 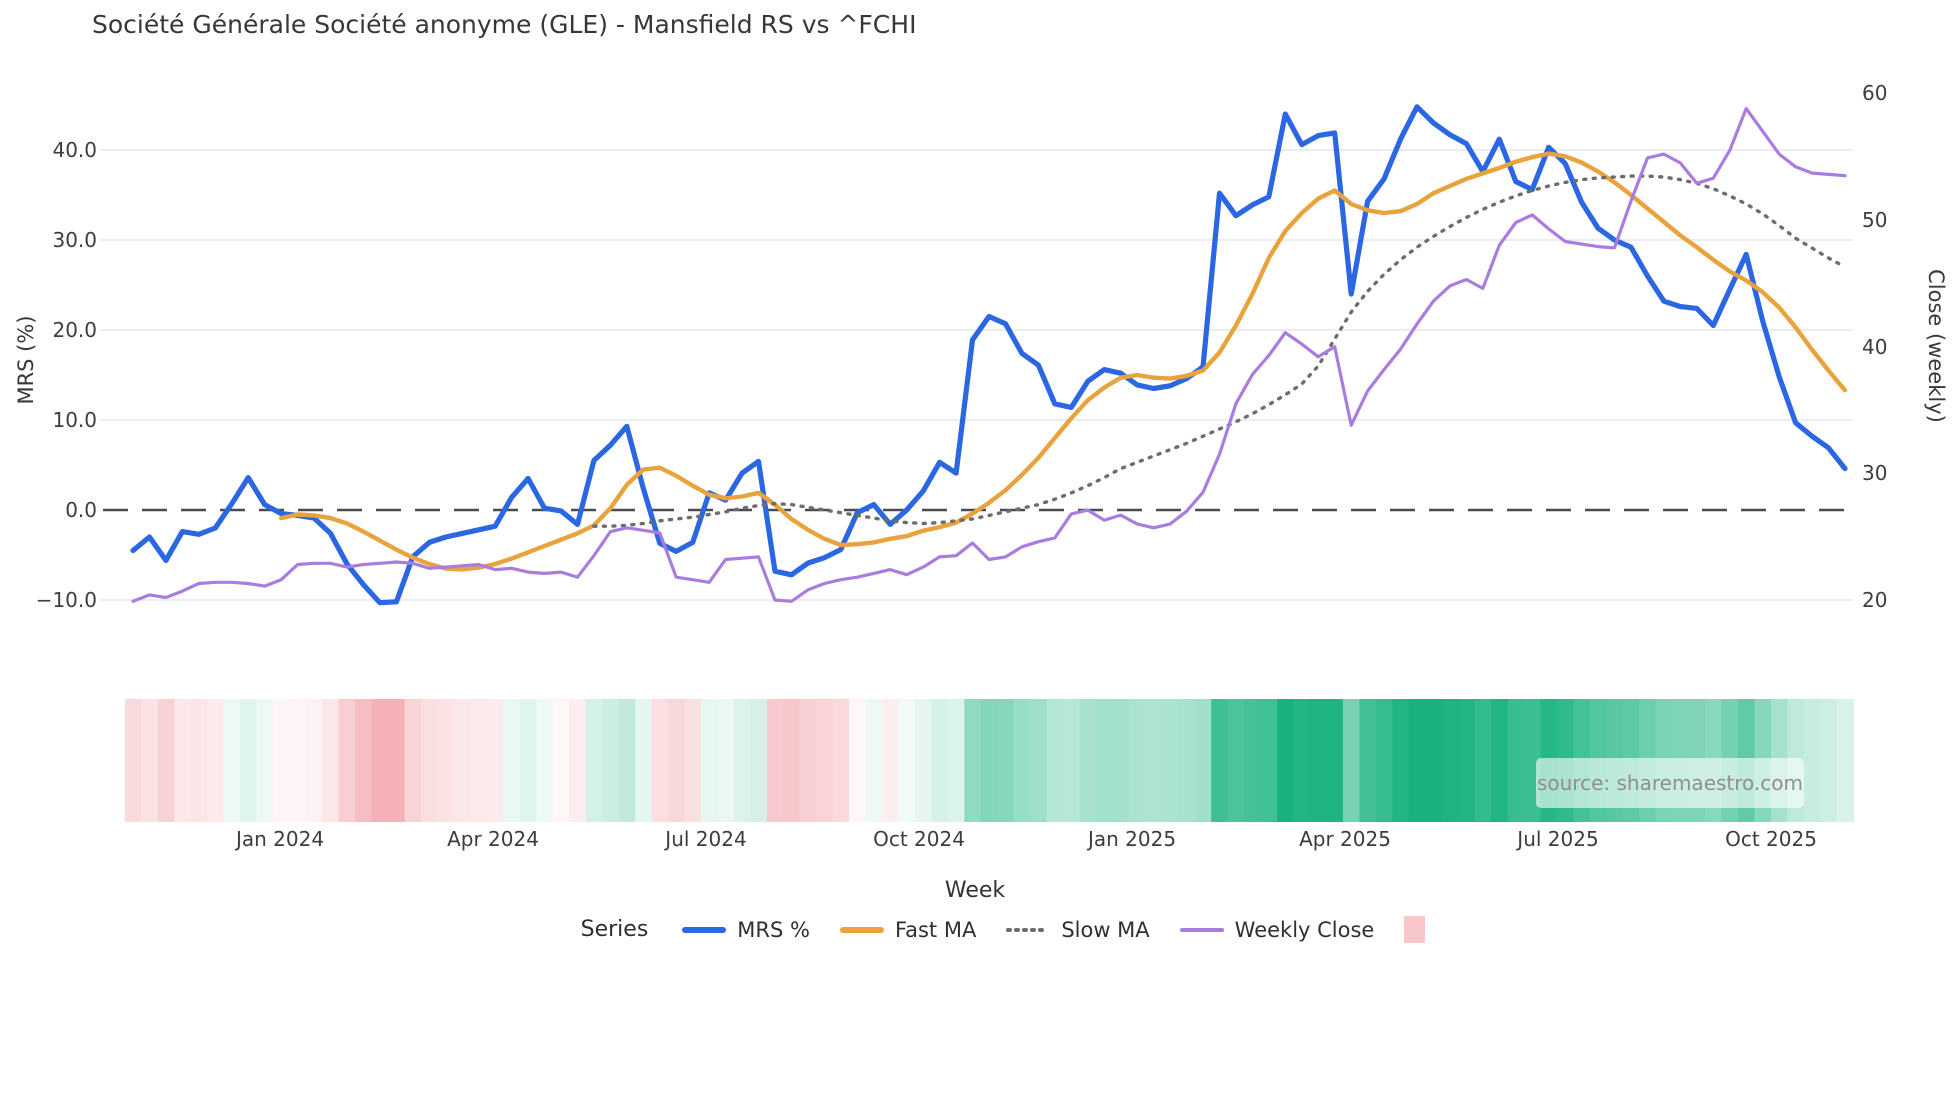 I want to click on legend-item-mrs-: MRS %, so click(x=746, y=930).